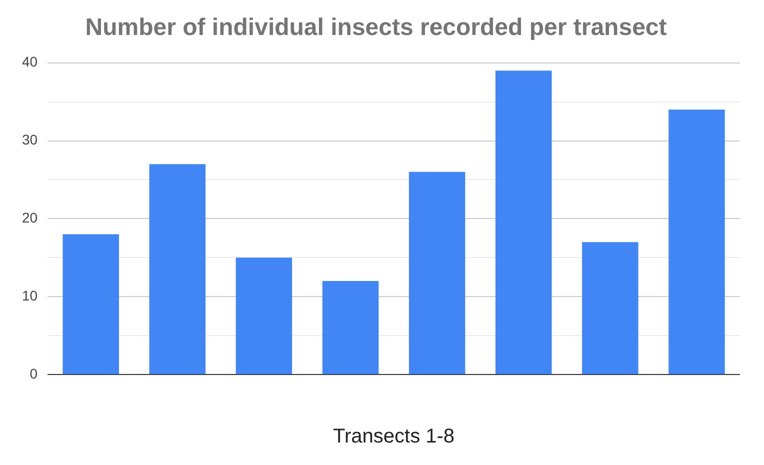  What do you see at coordinates (30, 62) in the screenshot?
I see `y-tick-label: 40` at bounding box center [30, 62].